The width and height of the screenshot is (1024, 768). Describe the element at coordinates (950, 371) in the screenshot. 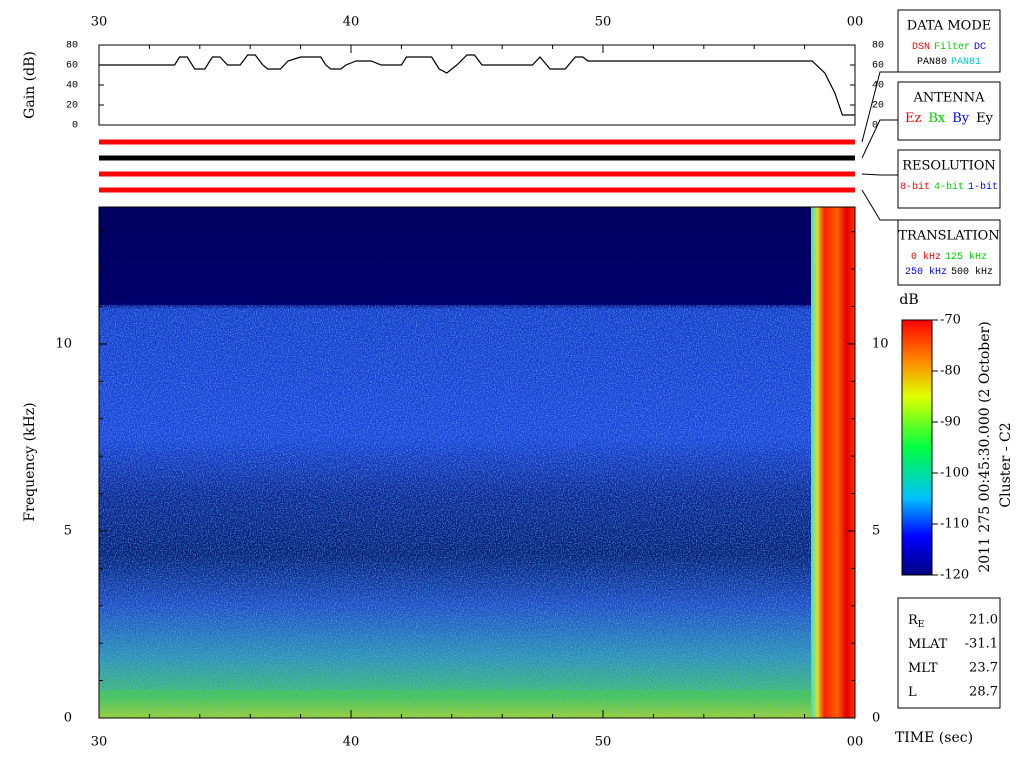

I see `colorbar-tick-label: -80` at that location.